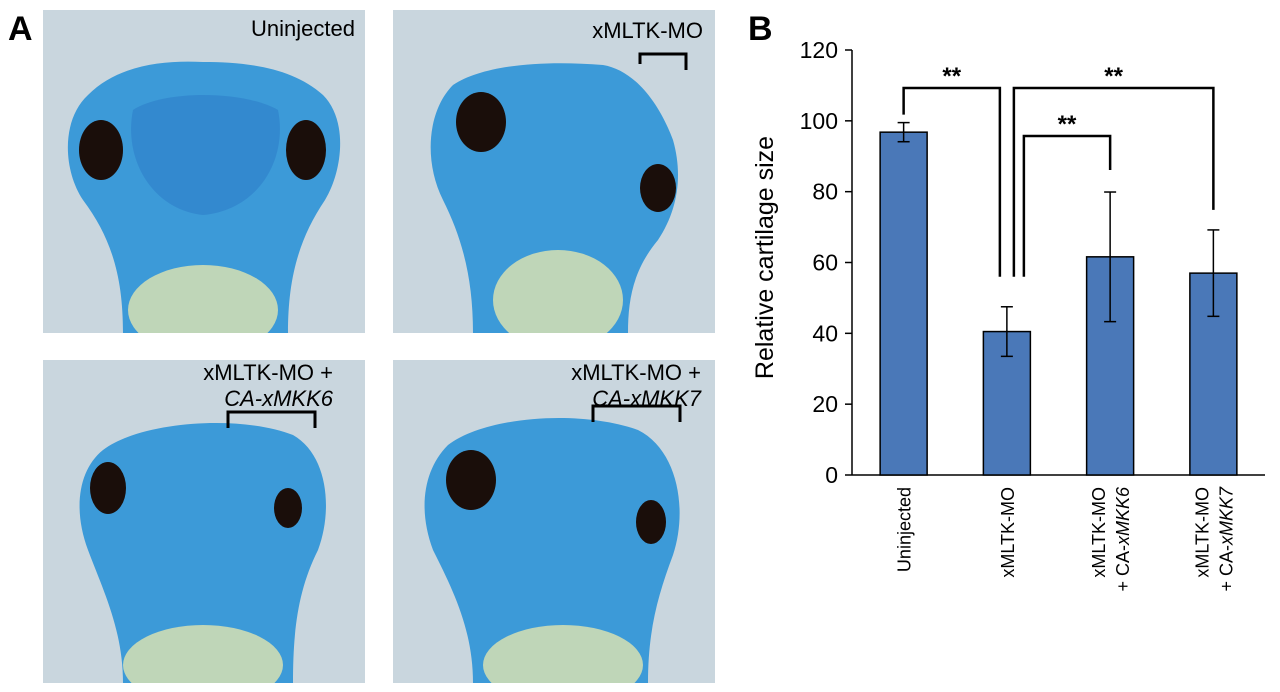  What do you see at coordinates (819, 121) in the screenshot?
I see `y-tick-label: 100` at bounding box center [819, 121].